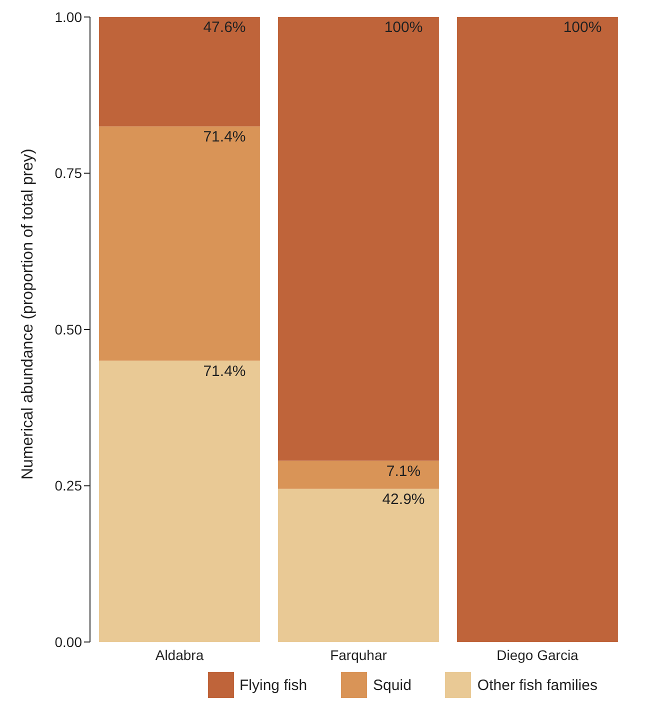 This screenshot has width=647, height=721. Describe the element at coordinates (359, 654) in the screenshot. I see `x-tick-label: Farquhar` at that location.